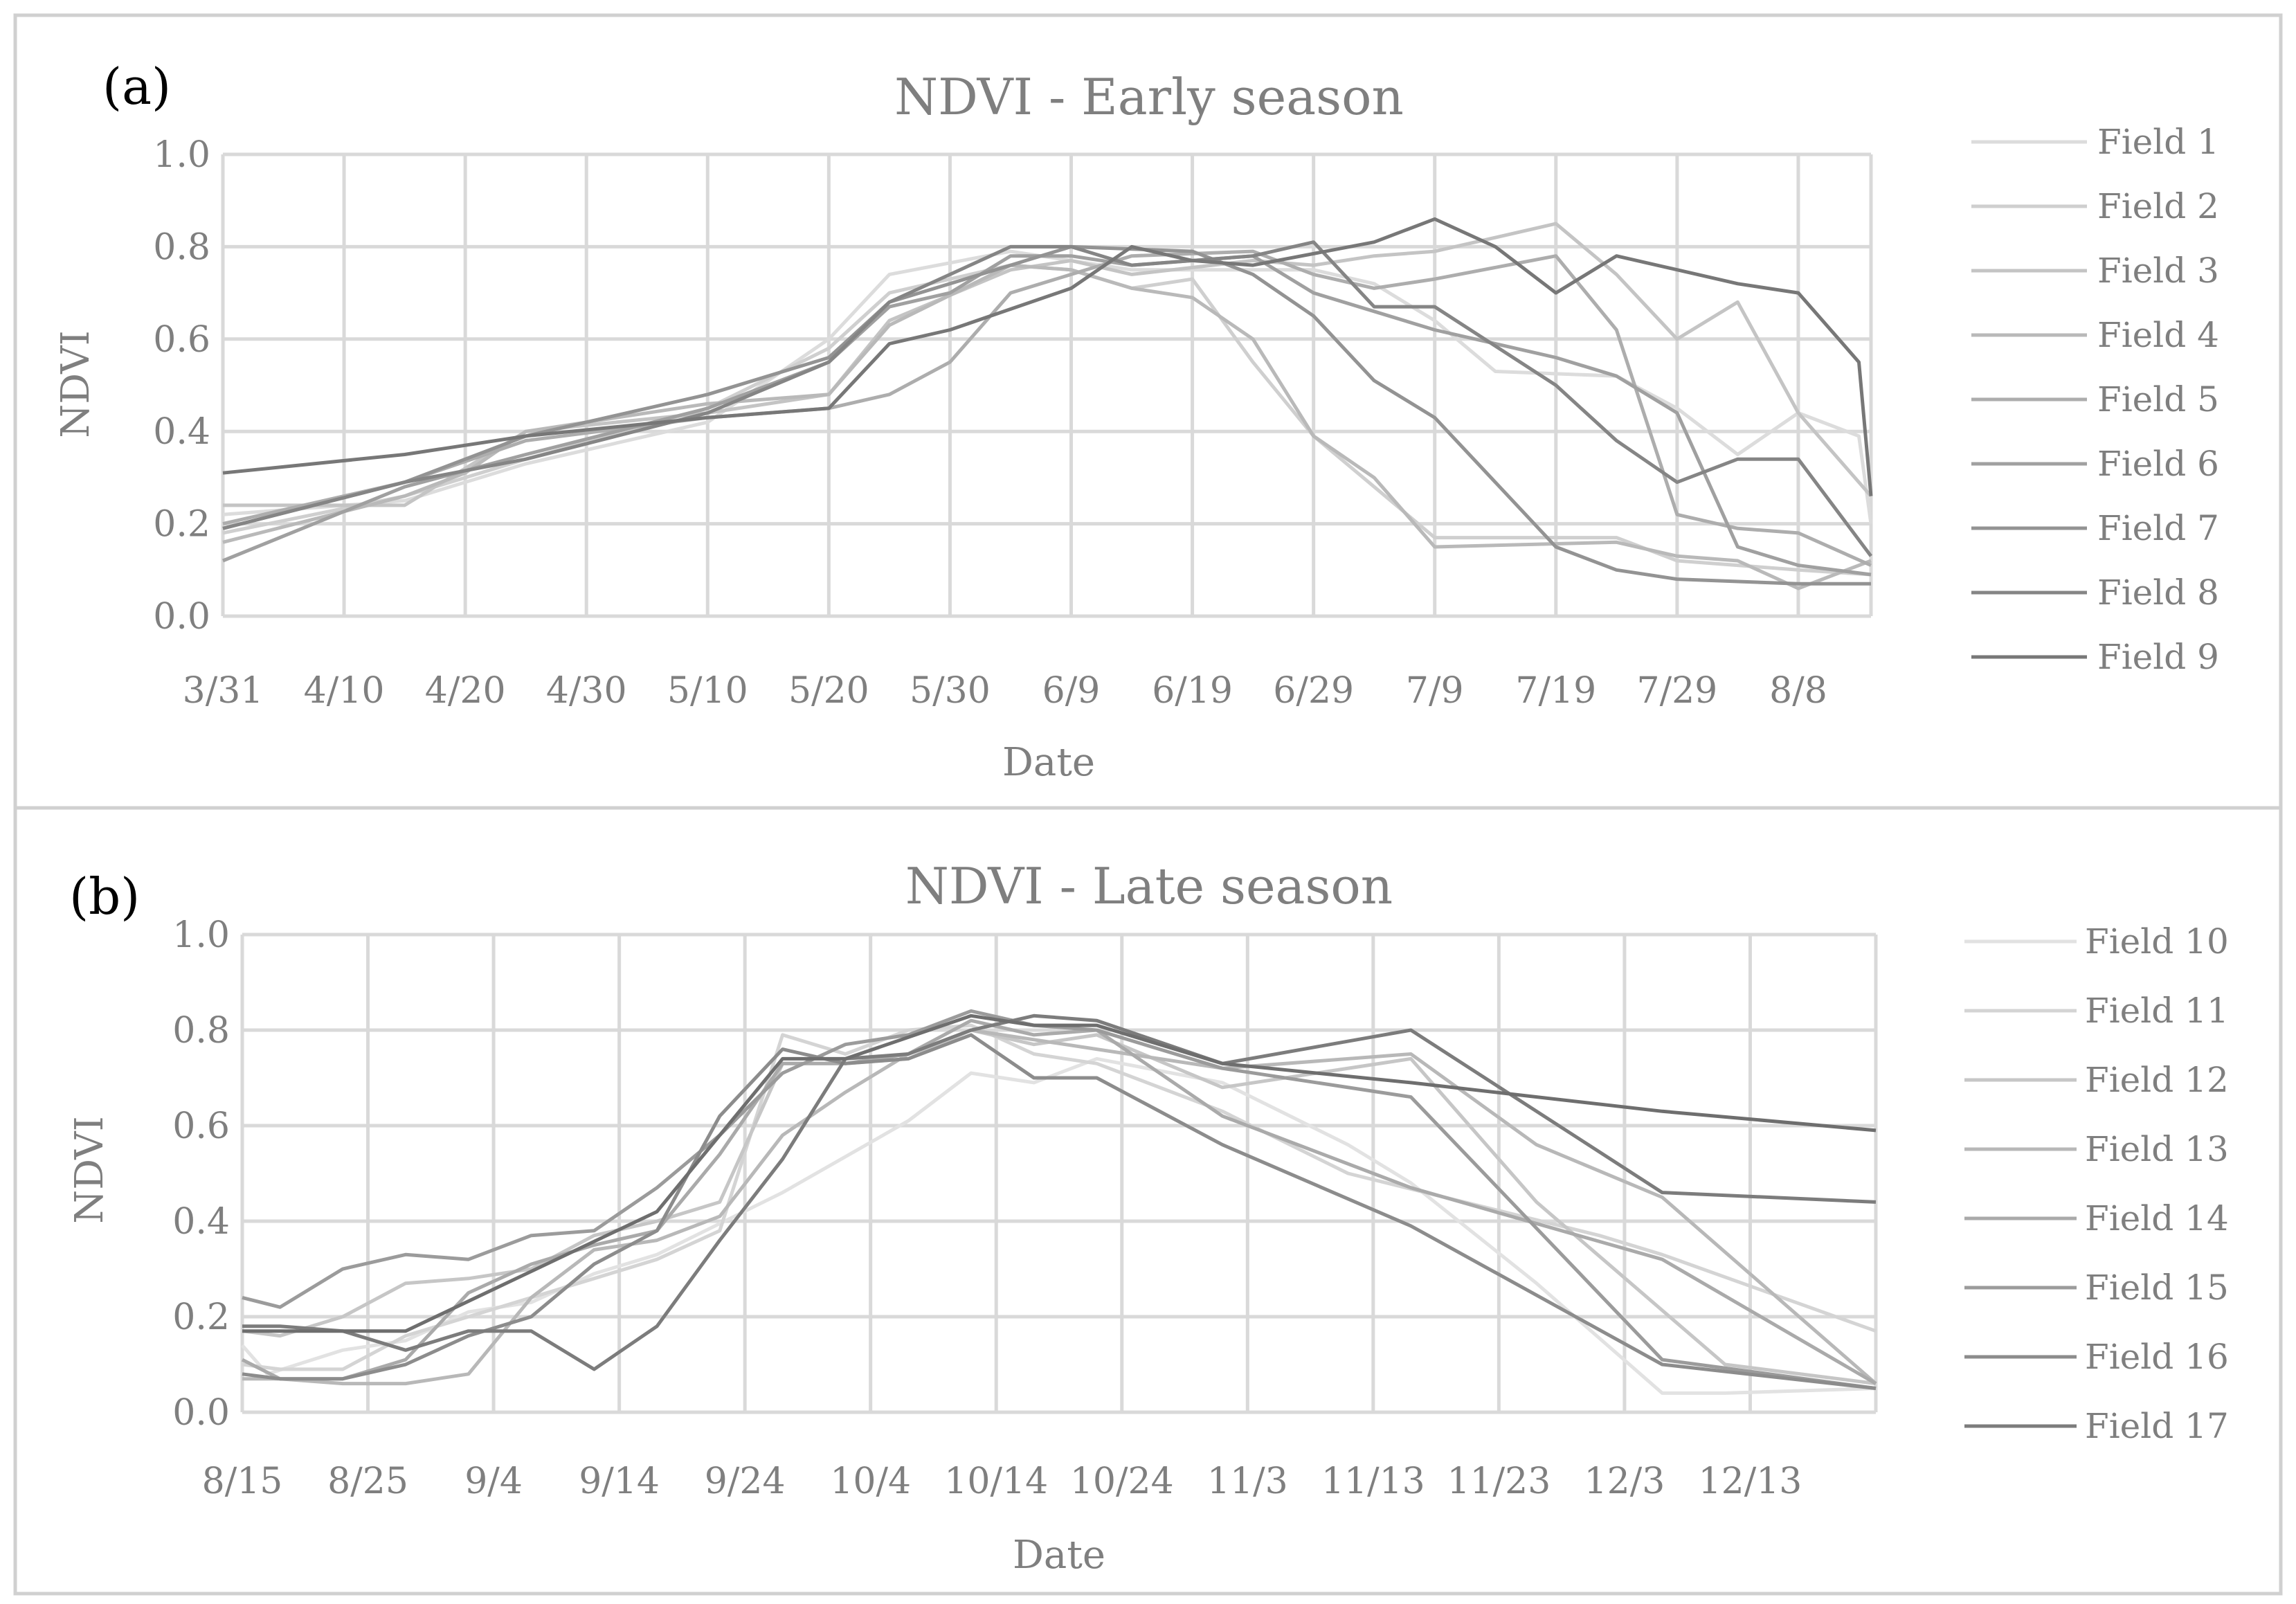 This screenshot has width=2296, height=1604. What do you see at coordinates (2157, 1080) in the screenshot?
I see `legend-label: Field 12` at bounding box center [2157, 1080].